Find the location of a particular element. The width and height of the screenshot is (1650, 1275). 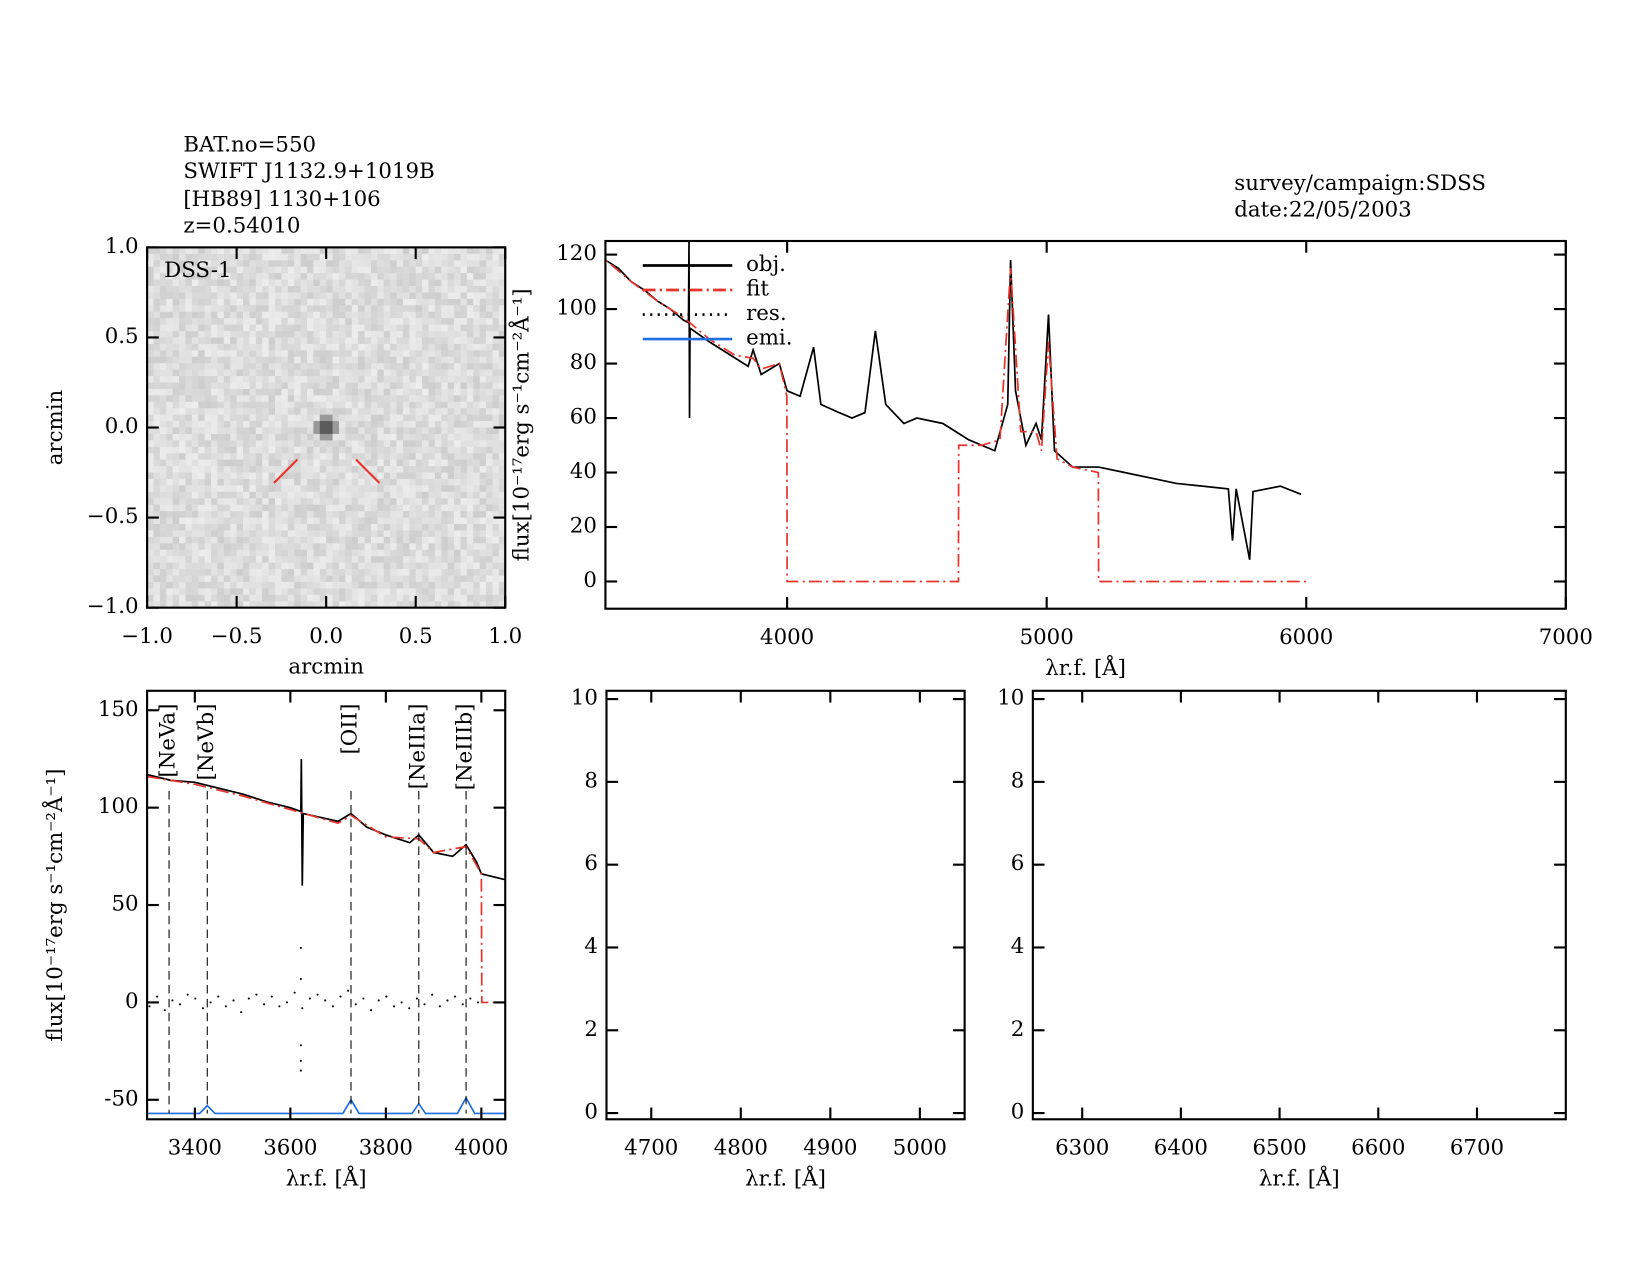

y-tick-label: -50 is located at coordinates (121, 1098).